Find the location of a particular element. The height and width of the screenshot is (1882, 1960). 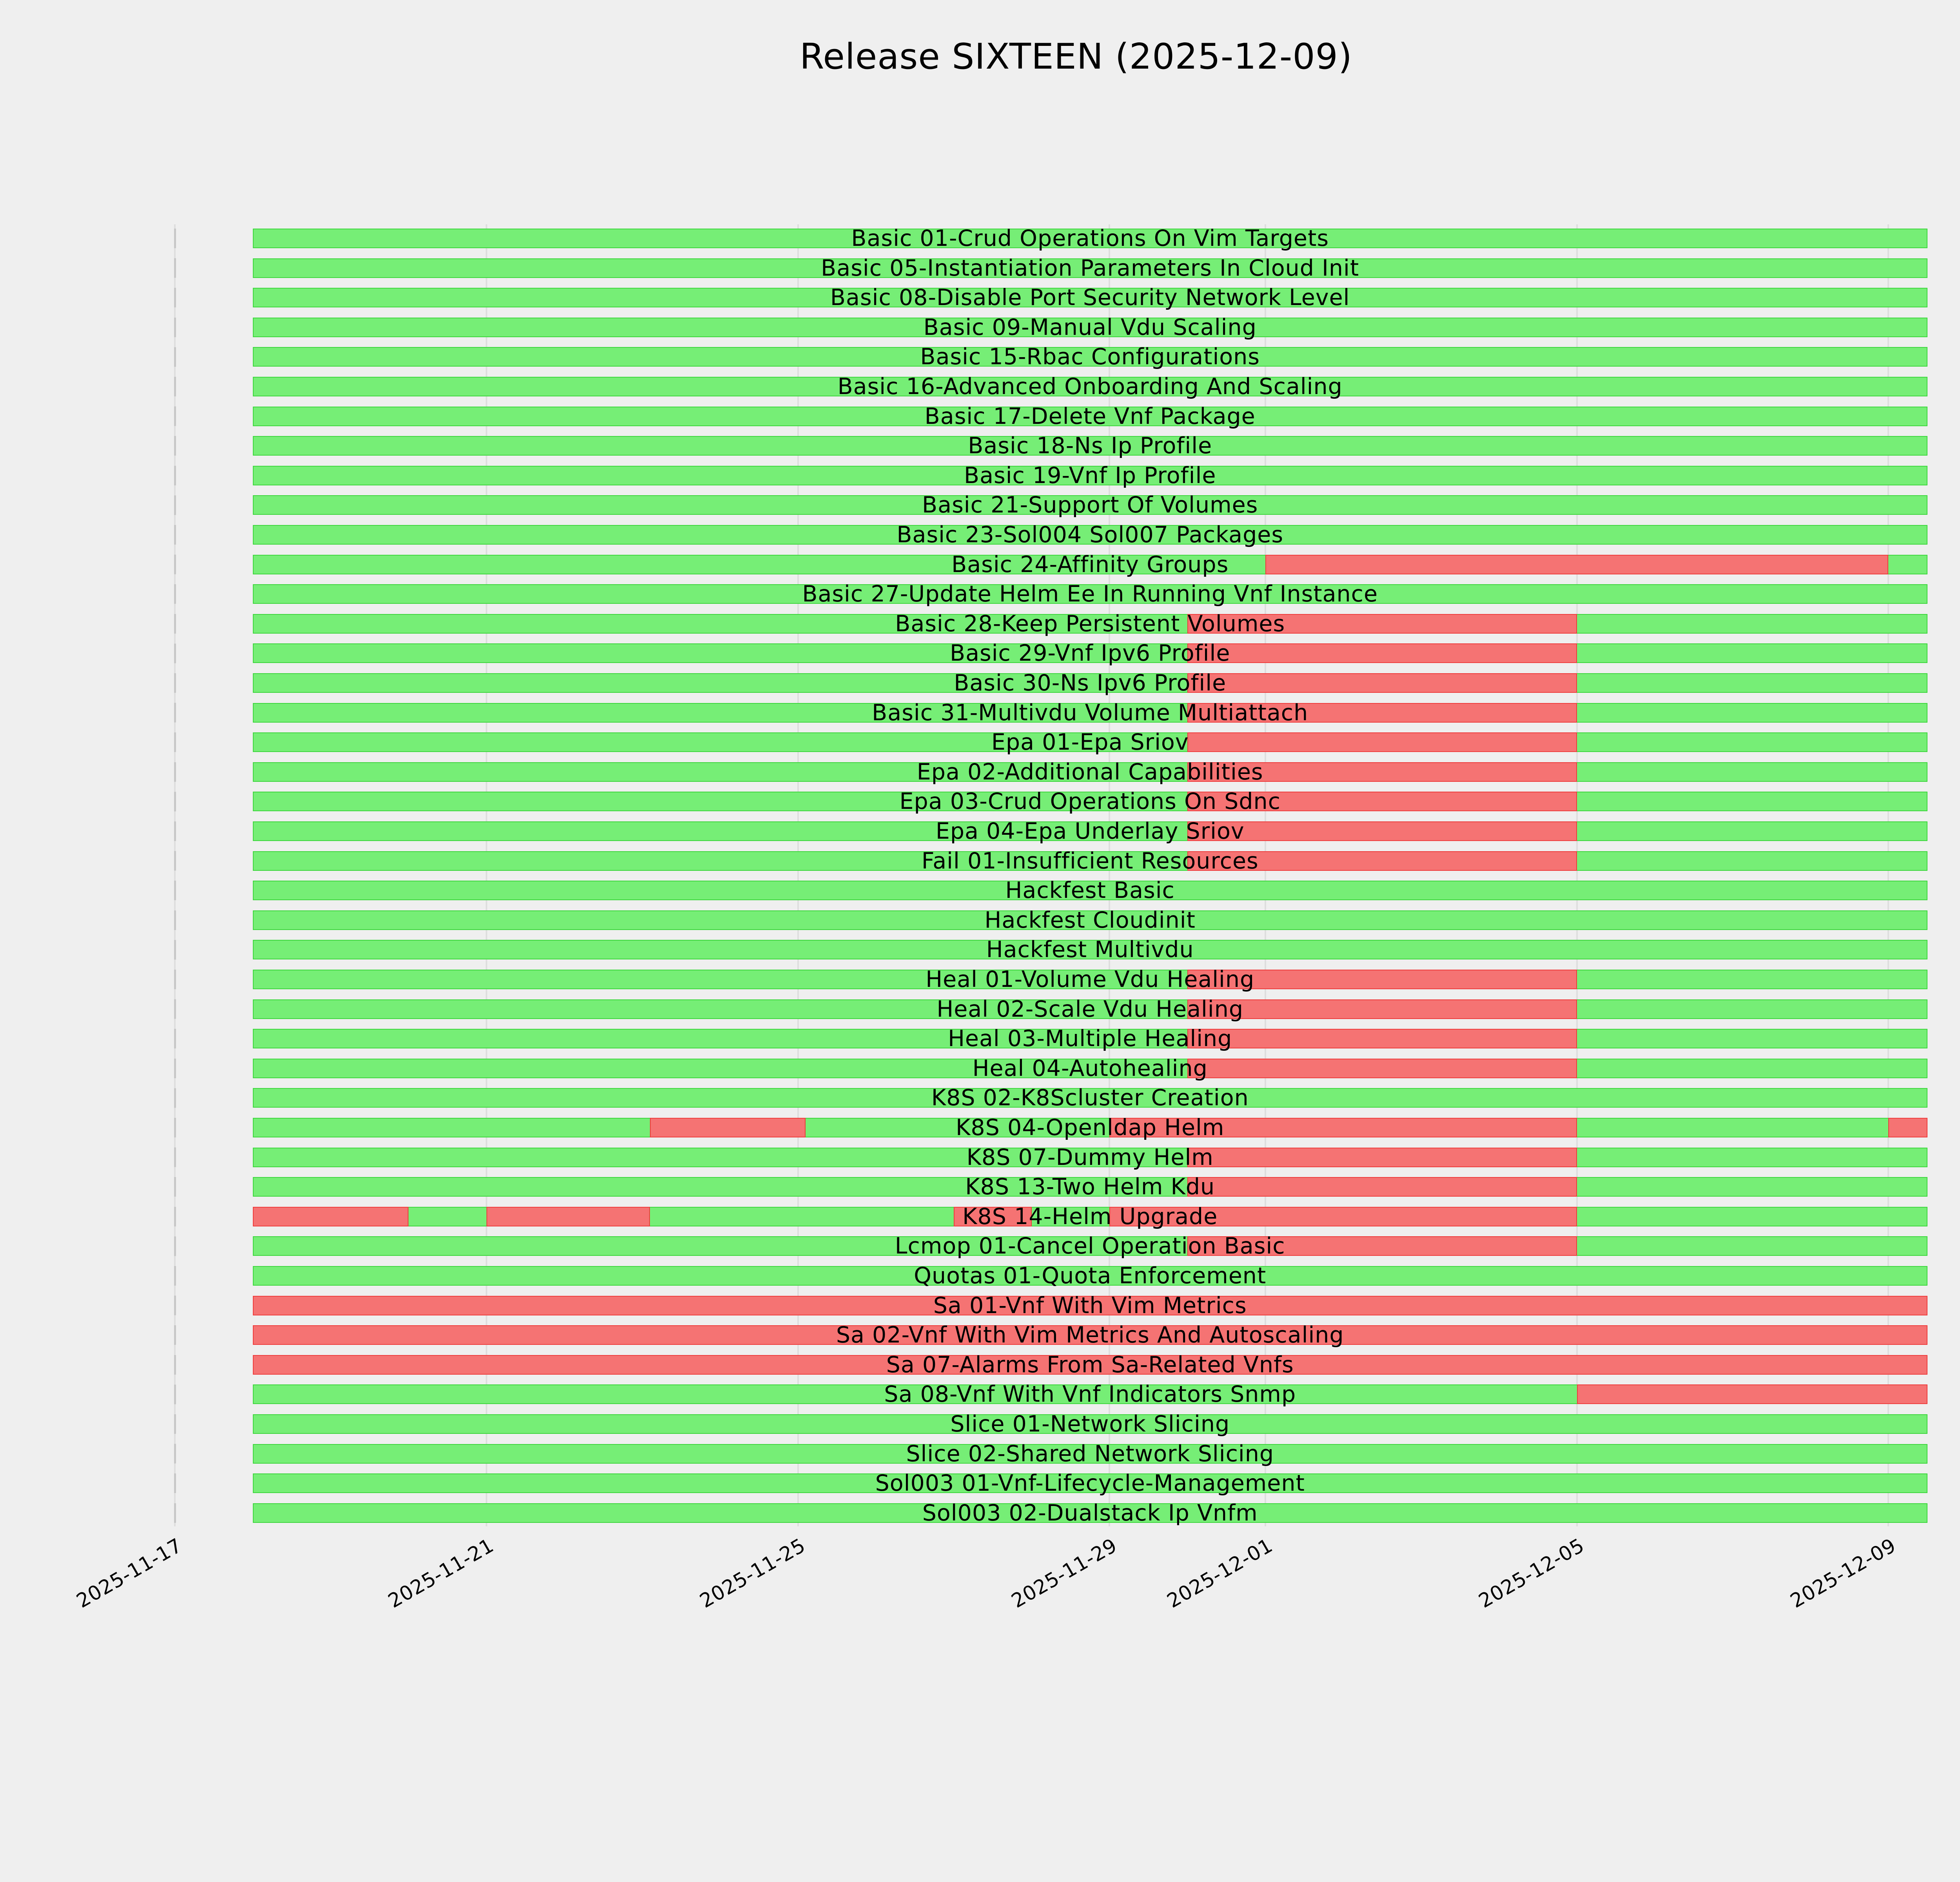

task-label: Basic 17-Delete Vnf Package is located at coordinates (1090, 416).